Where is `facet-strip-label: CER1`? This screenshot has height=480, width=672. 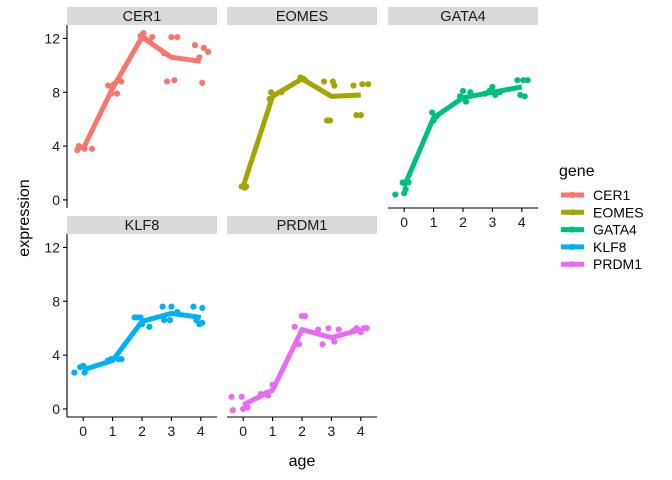 facet-strip-label: CER1 is located at coordinates (142, 17).